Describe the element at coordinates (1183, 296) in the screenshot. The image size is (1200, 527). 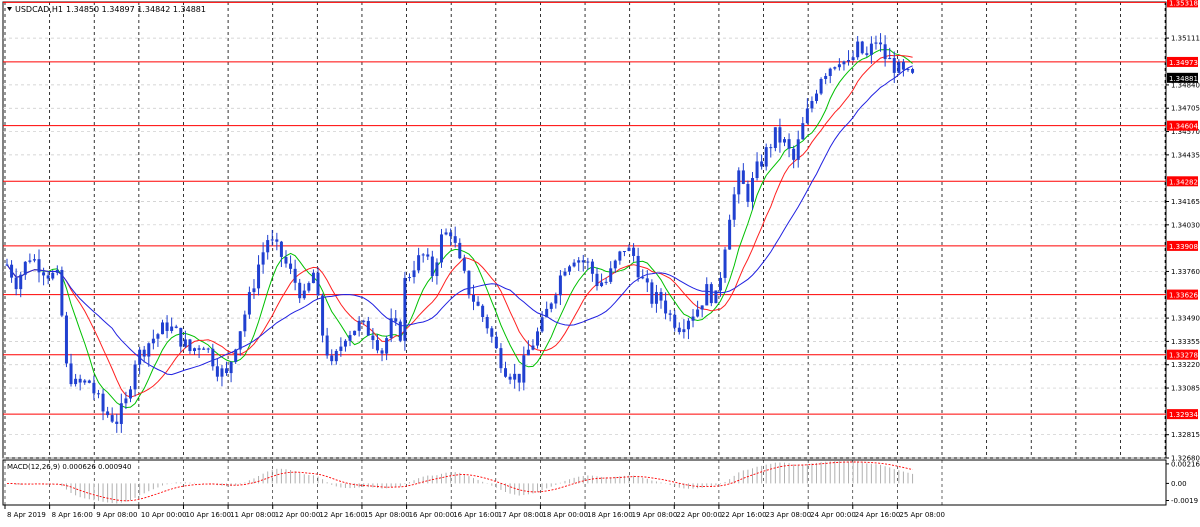
I see `svg-text: 1.33626` at that location.